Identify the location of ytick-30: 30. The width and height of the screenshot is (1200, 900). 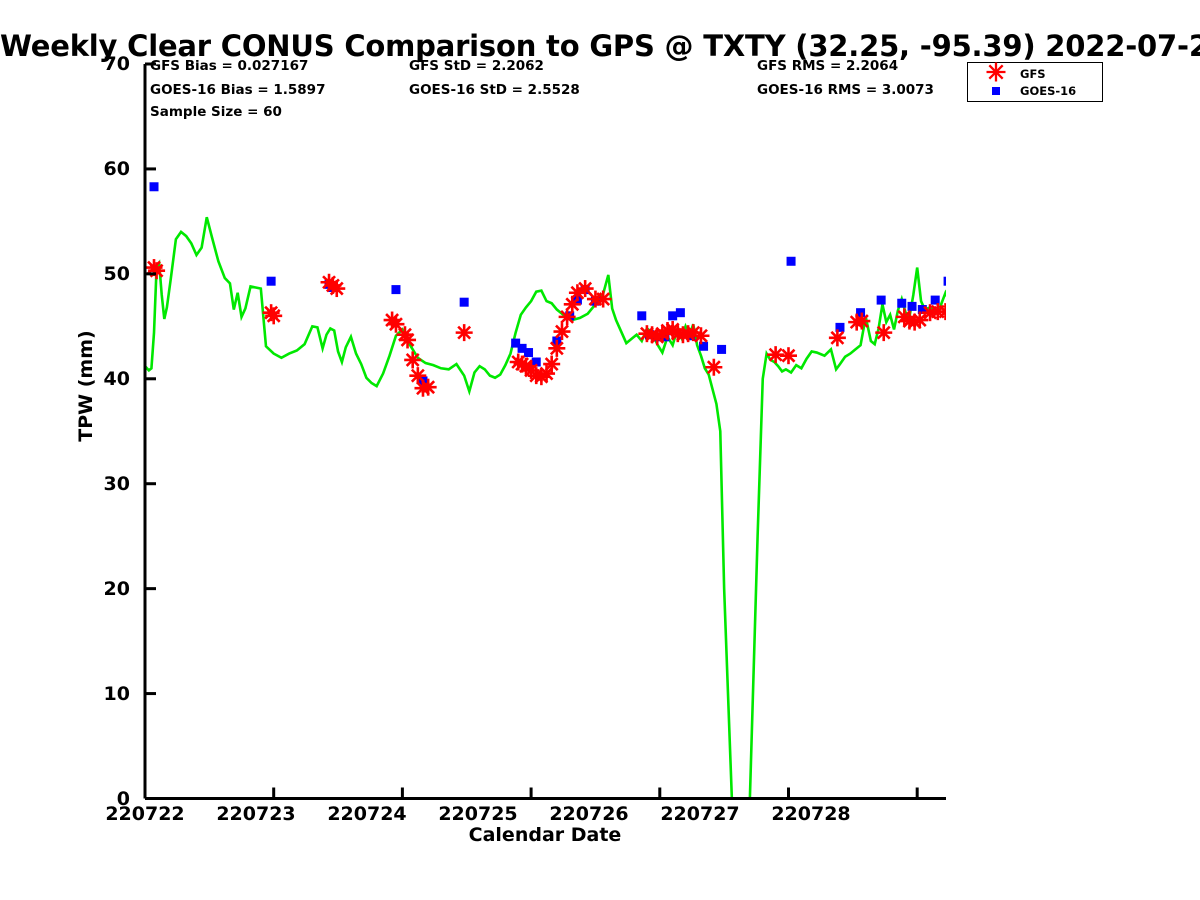
(116, 484).